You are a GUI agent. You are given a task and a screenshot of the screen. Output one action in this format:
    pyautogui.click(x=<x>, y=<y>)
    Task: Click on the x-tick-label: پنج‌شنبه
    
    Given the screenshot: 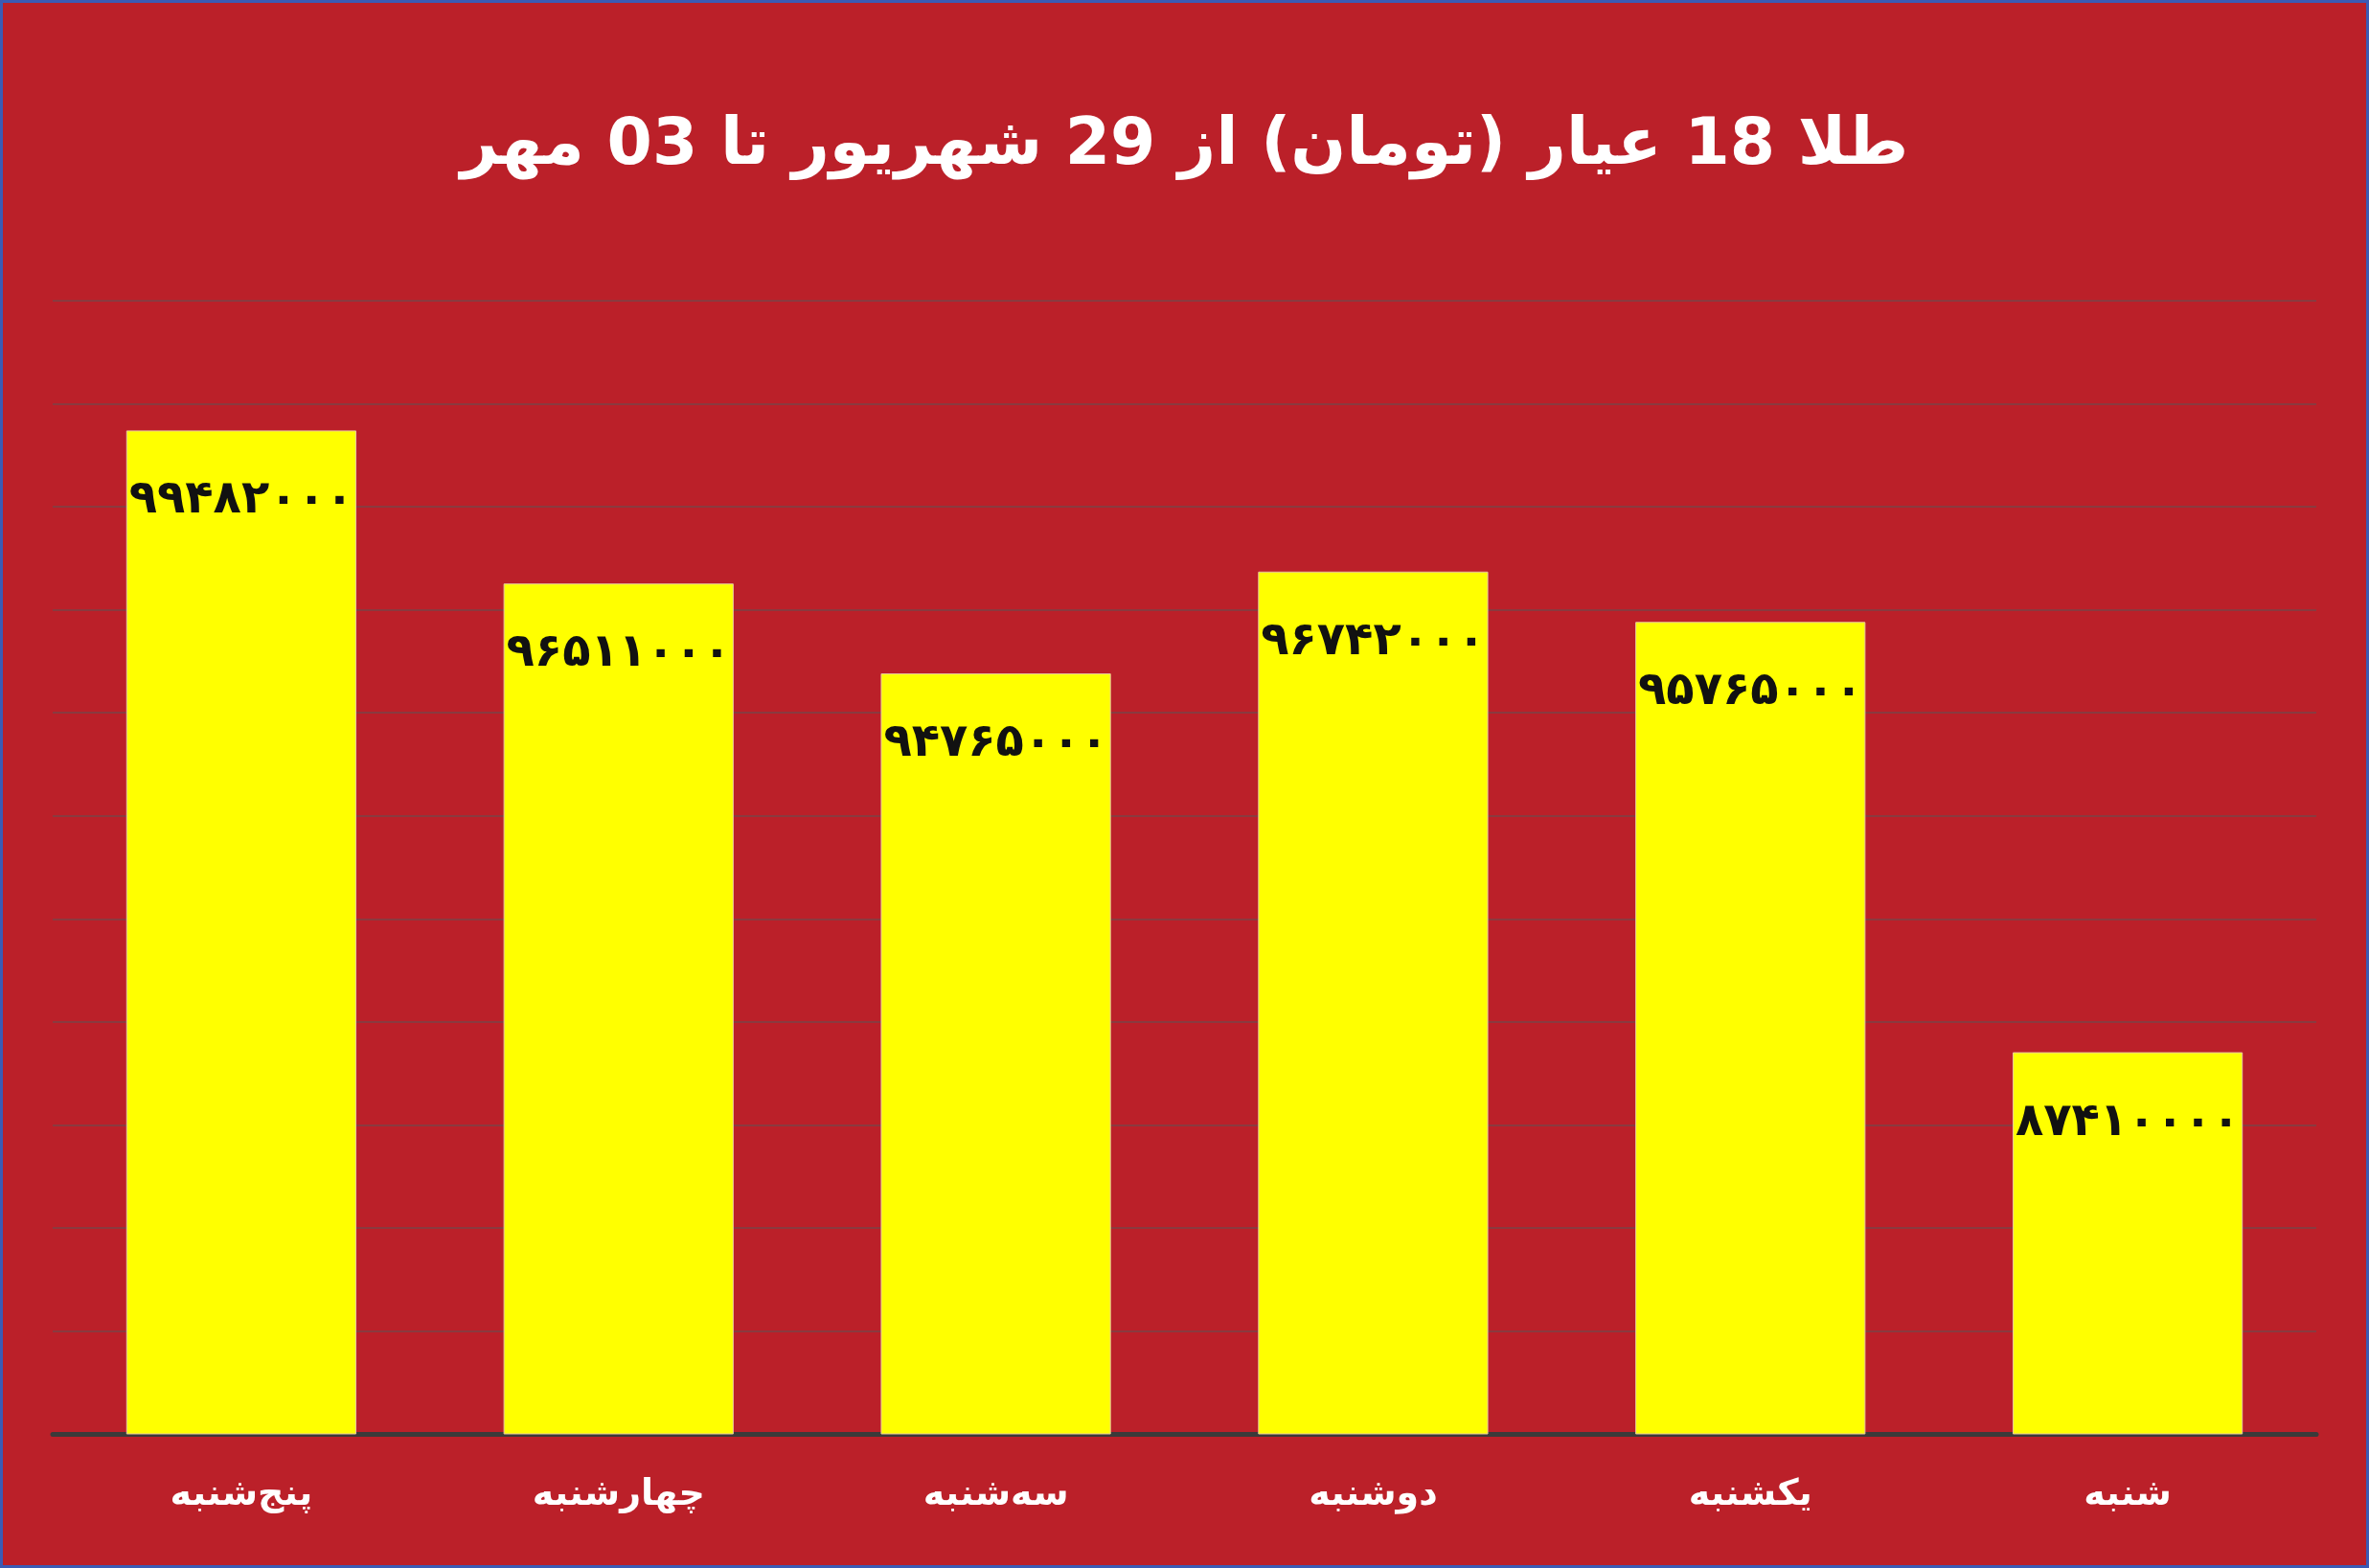 What is the action you would take?
    pyautogui.click(x=241, y=1492)
    